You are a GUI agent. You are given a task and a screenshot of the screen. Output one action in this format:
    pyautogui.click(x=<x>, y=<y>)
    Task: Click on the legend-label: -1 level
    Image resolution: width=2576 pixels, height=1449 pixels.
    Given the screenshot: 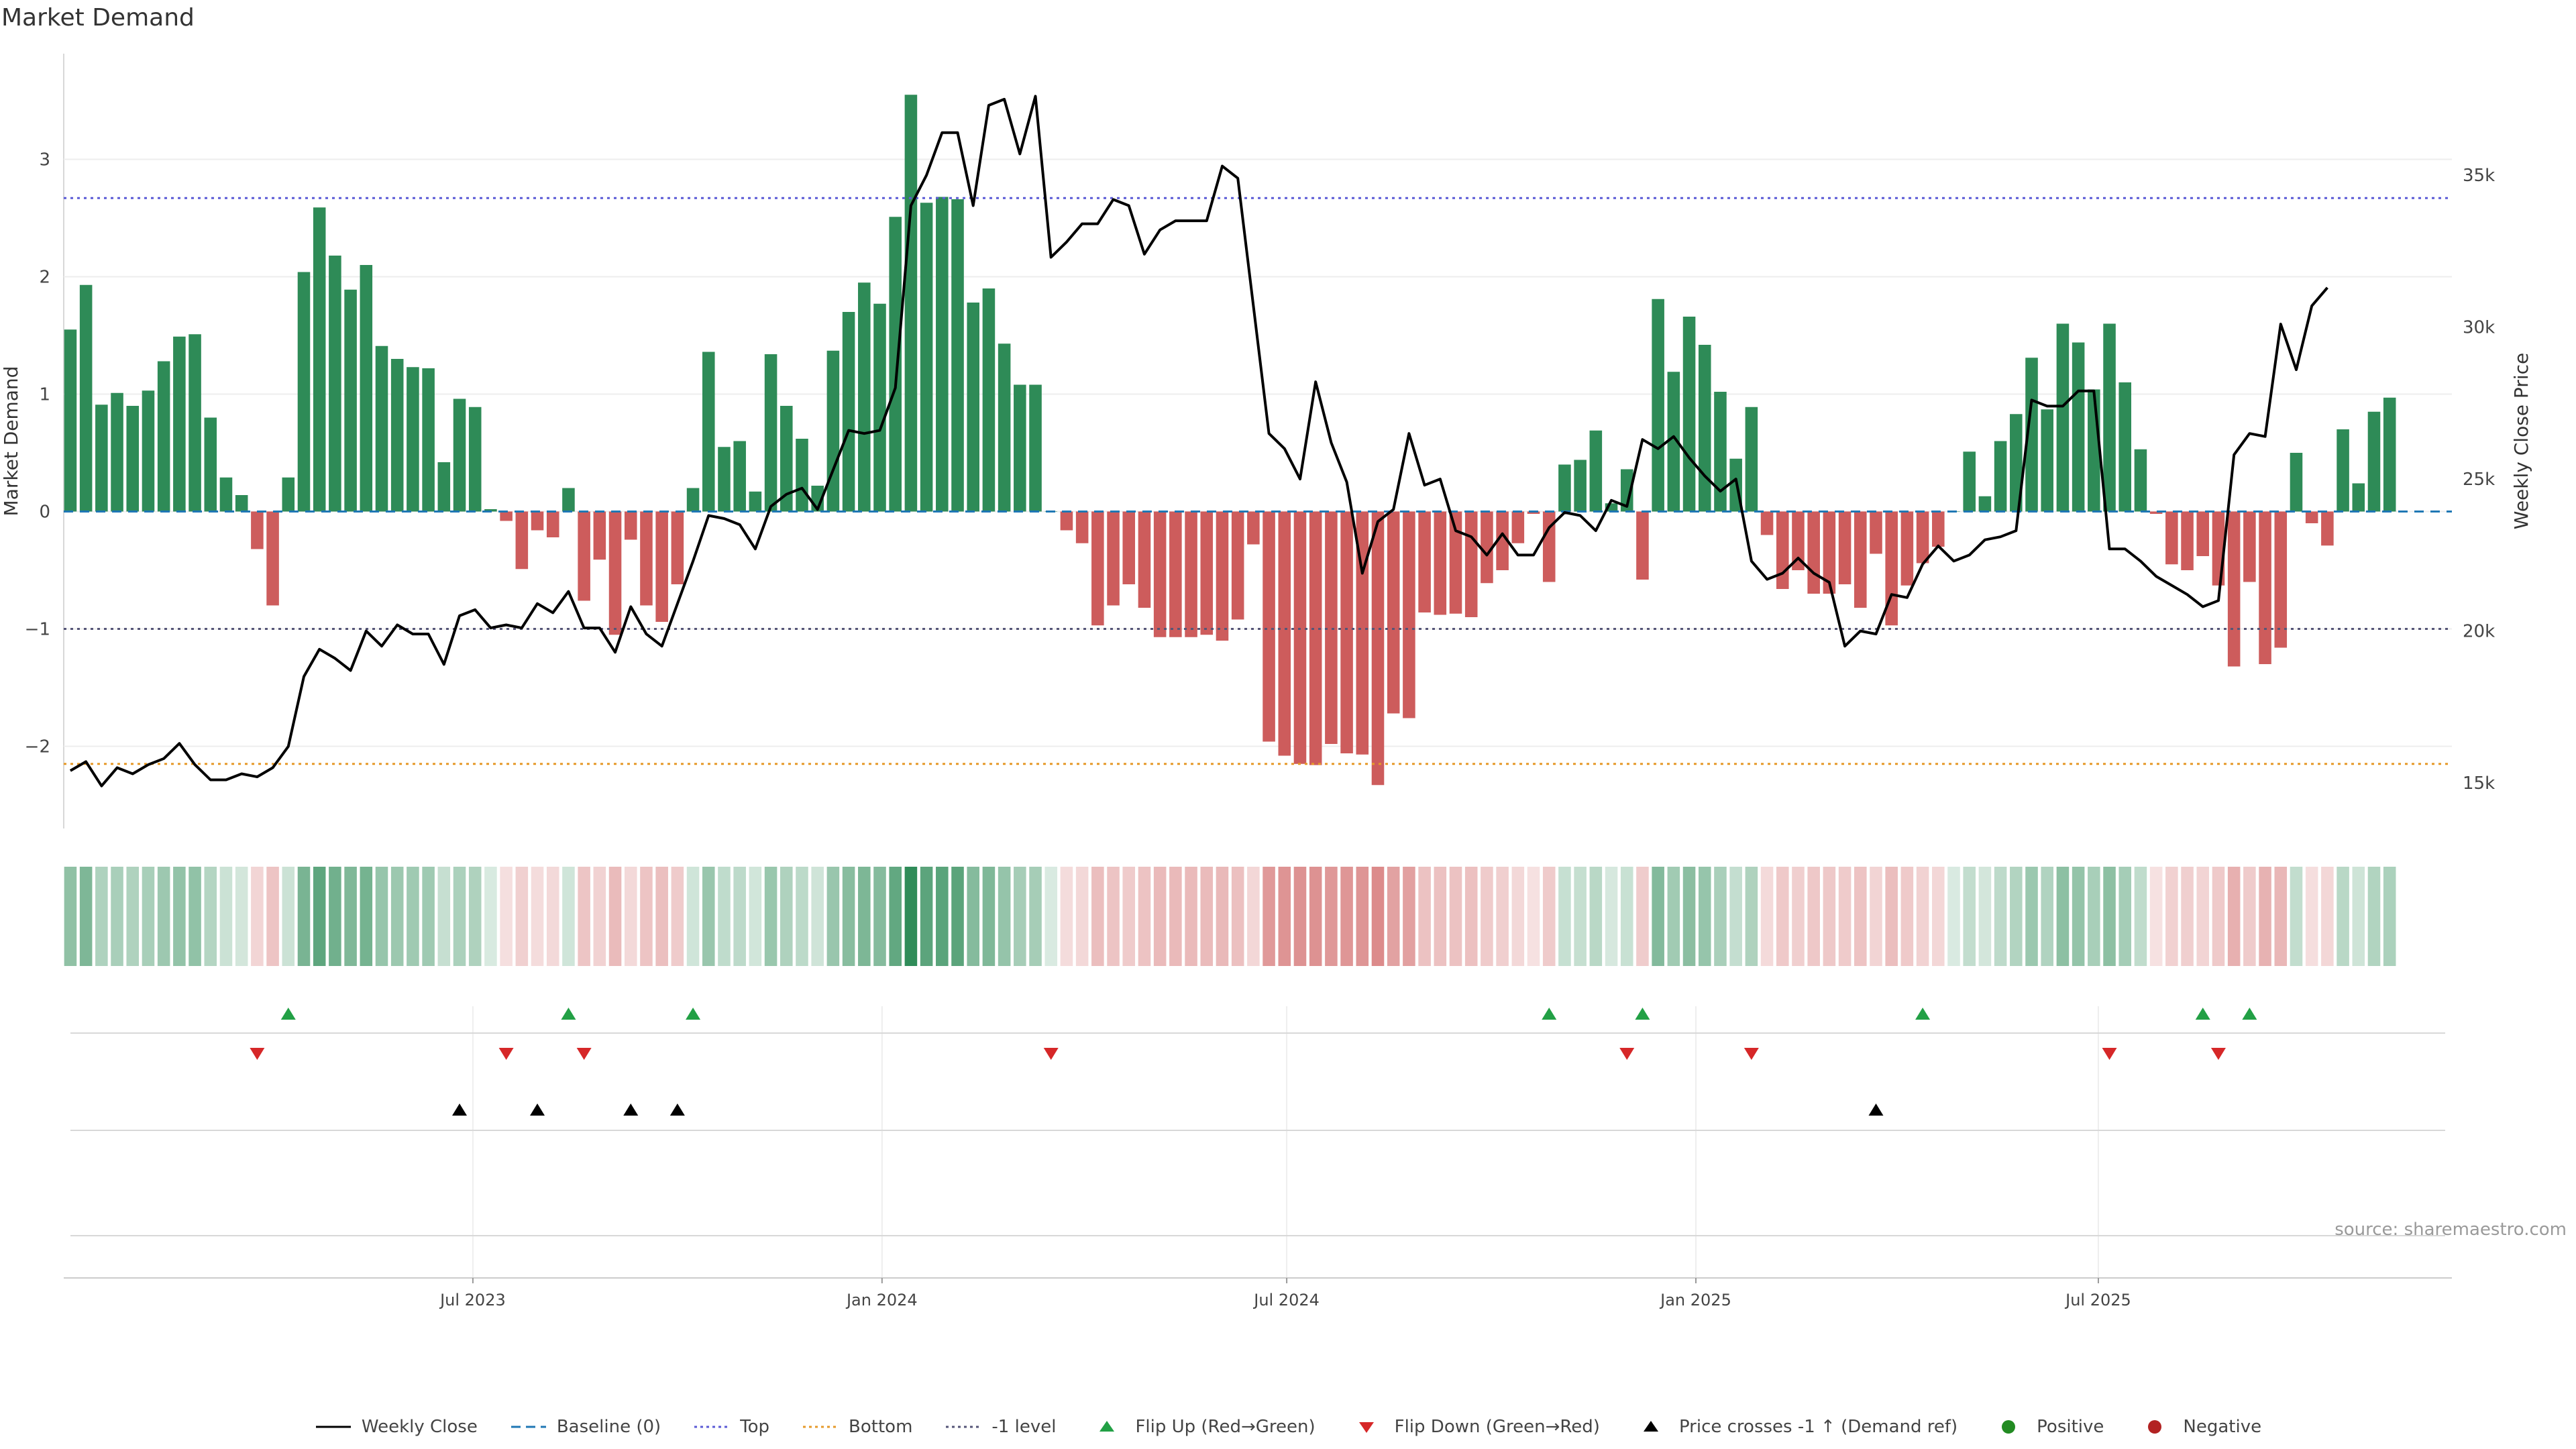 What is the action you would take?
    pyautogui.click(x=1024, y=1427)
    